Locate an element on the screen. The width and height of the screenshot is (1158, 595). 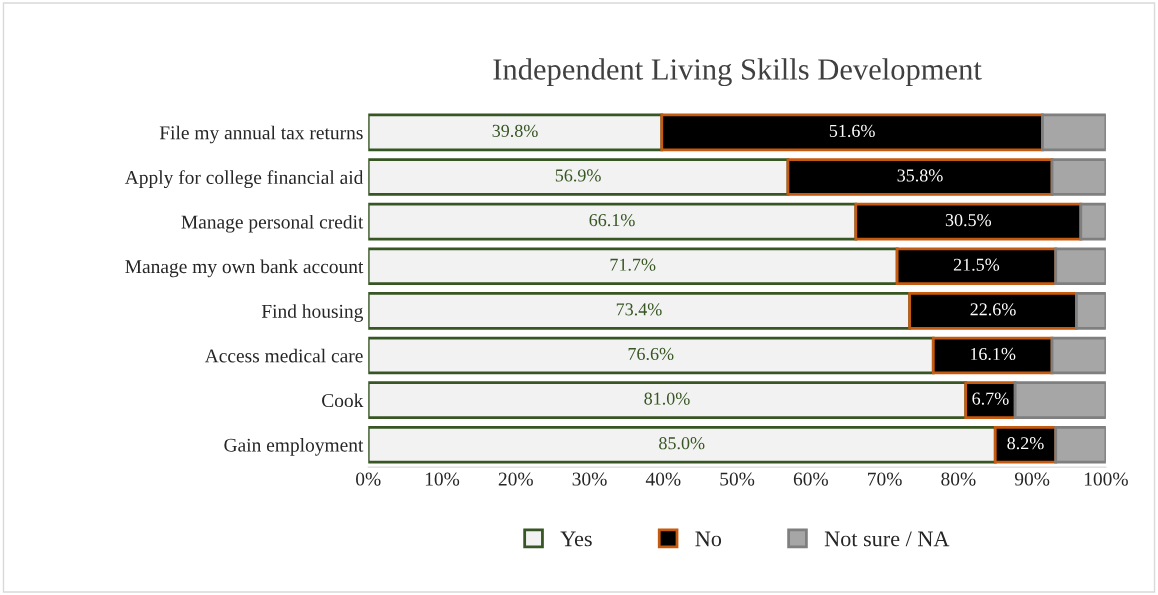
data-label: 16.1% is located at coordinates (993, 354).